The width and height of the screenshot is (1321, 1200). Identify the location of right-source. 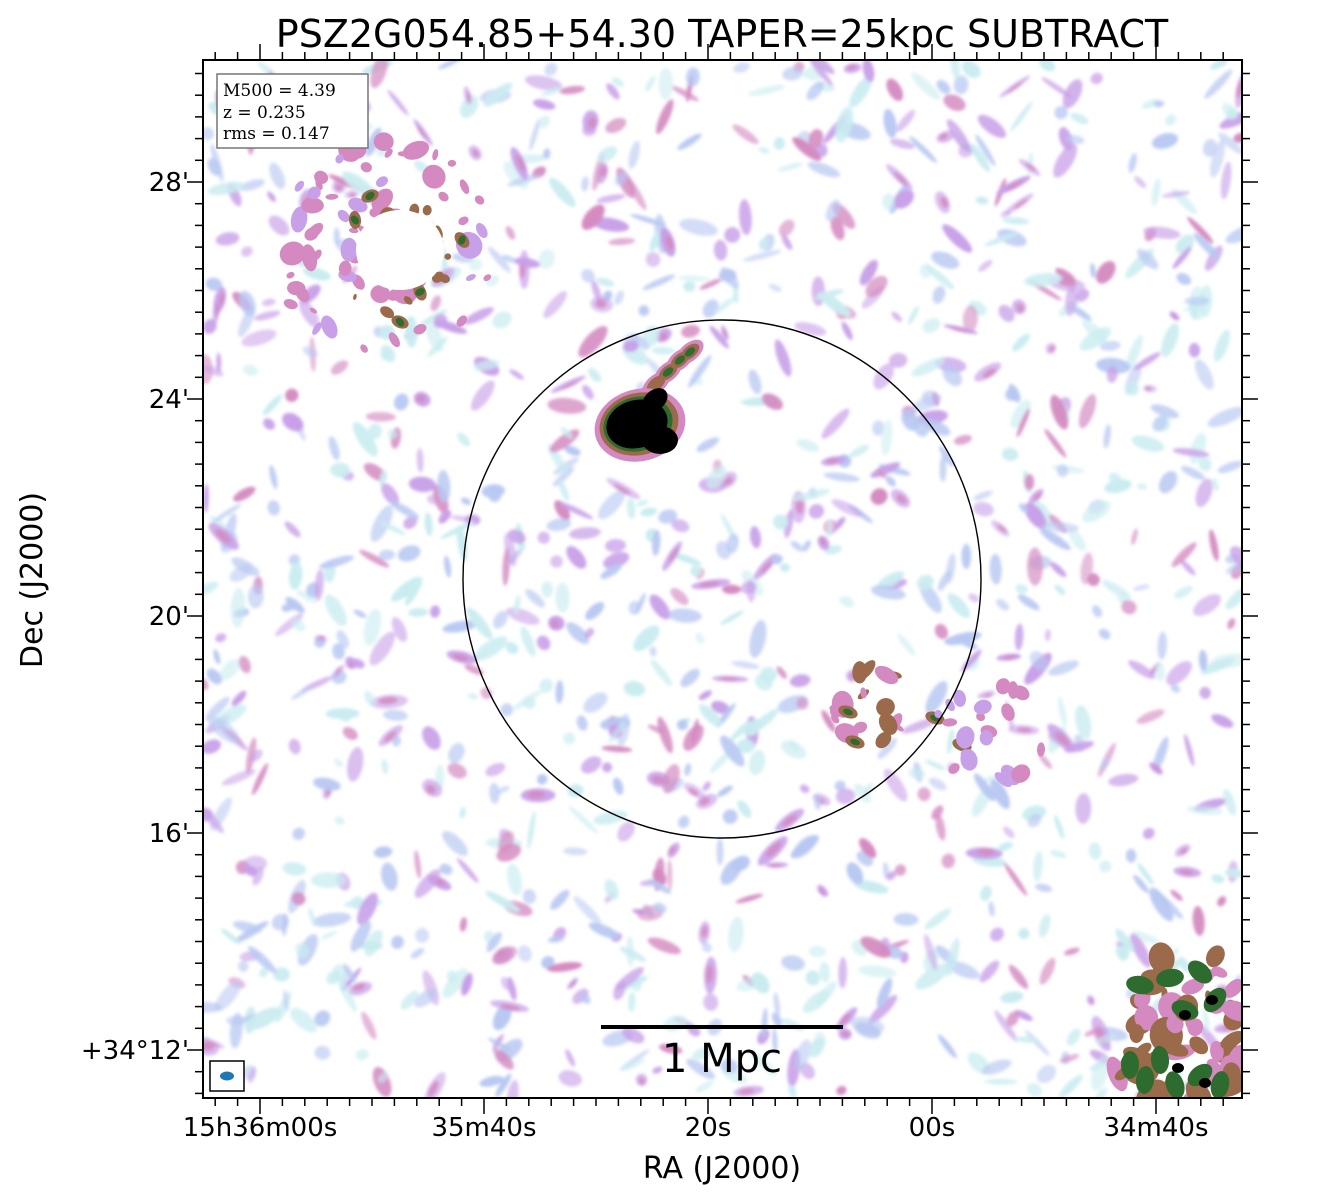
(860, 672).